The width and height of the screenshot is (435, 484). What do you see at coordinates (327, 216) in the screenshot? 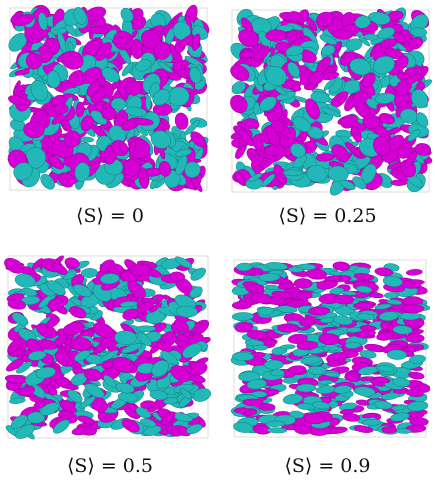
I see `caption-s025: ⟨S⟩ = 0.25` at bounding box center [327, 216].